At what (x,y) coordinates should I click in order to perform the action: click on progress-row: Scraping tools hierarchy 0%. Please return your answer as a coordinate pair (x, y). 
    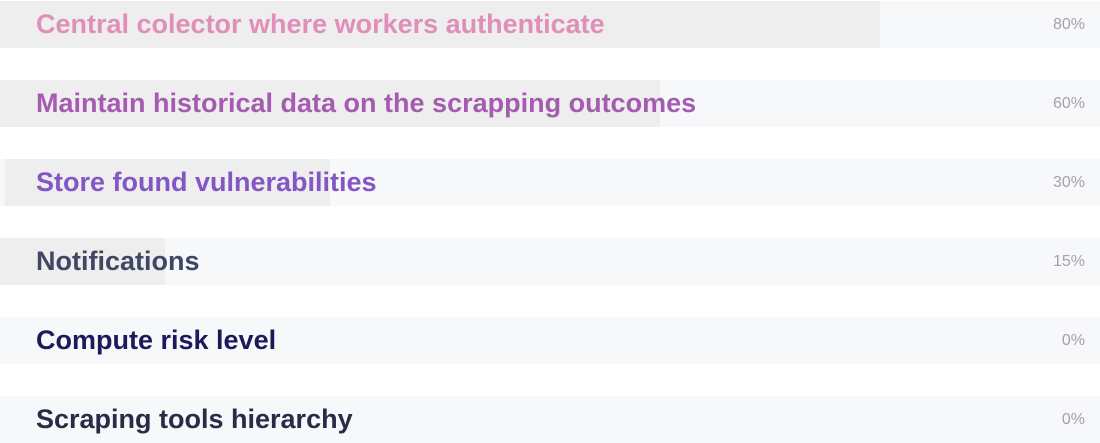
    Looking at the image, I should click on (550, 419).